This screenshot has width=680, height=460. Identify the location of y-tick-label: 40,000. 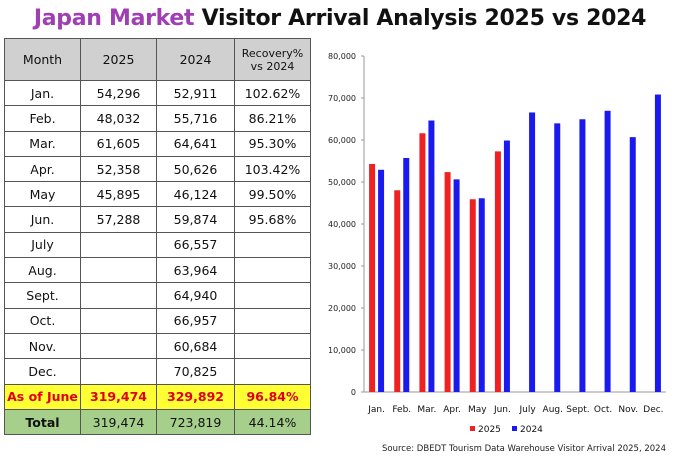
(342, 224).